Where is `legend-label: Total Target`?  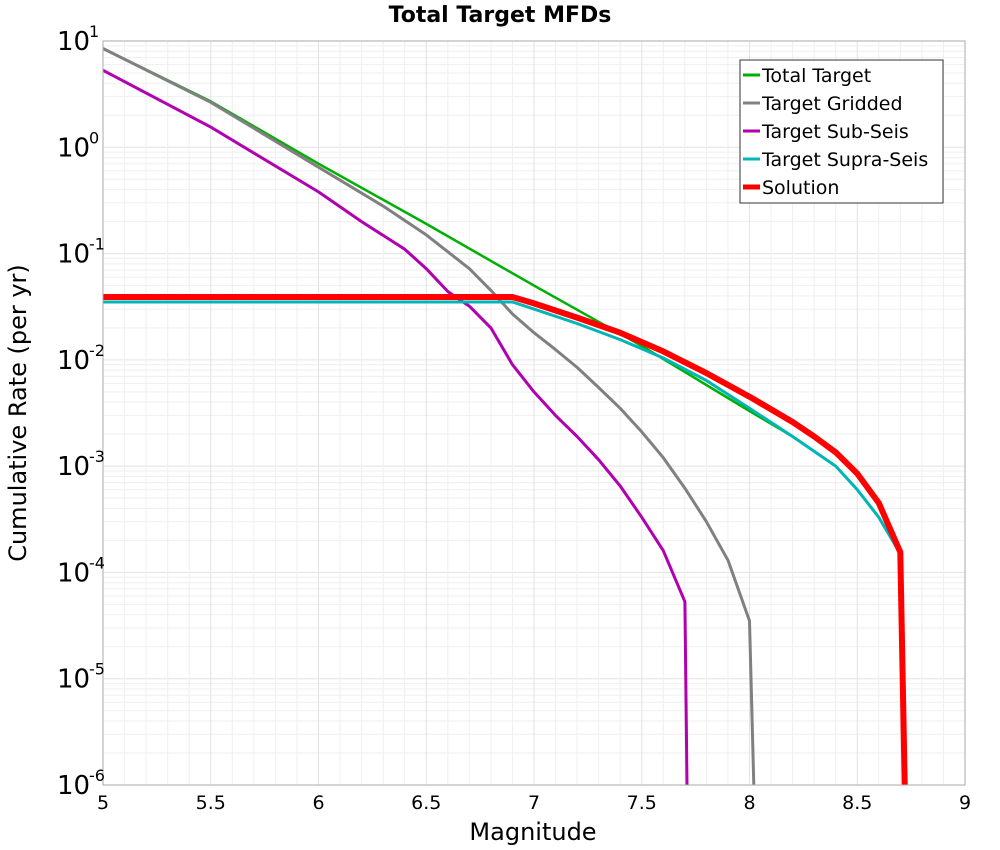
legend-label: Total Target is located at coordinates (816, 76).